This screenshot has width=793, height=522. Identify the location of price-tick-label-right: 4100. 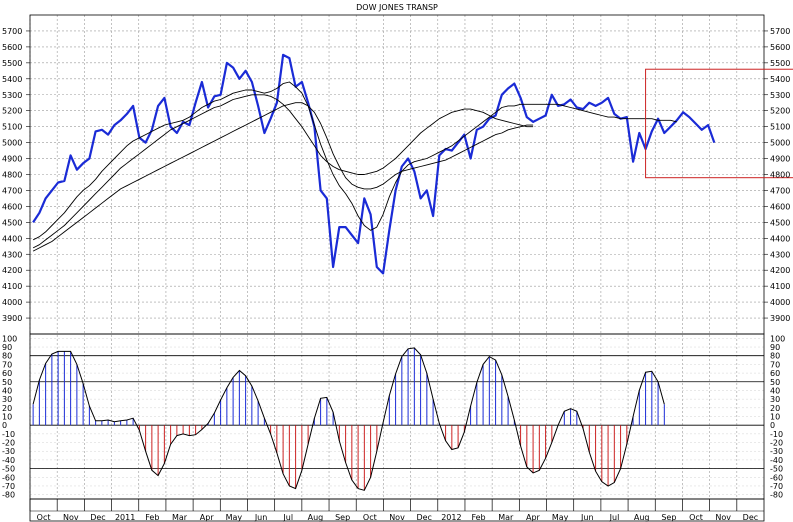
(780, 286).